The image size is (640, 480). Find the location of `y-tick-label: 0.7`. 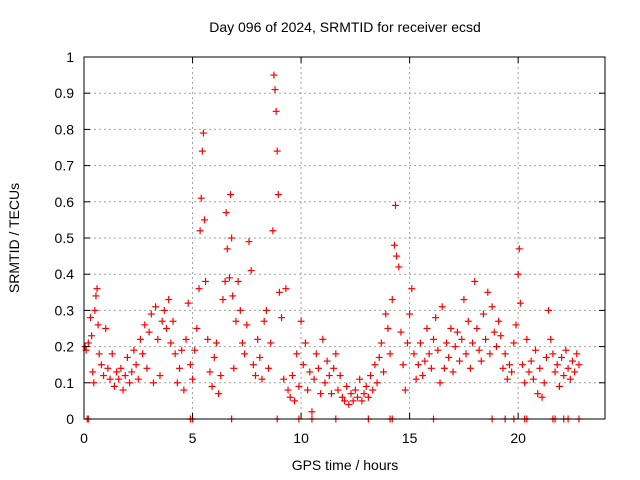

y-tick-label: 0.7 is located at coordinates (65, 166).